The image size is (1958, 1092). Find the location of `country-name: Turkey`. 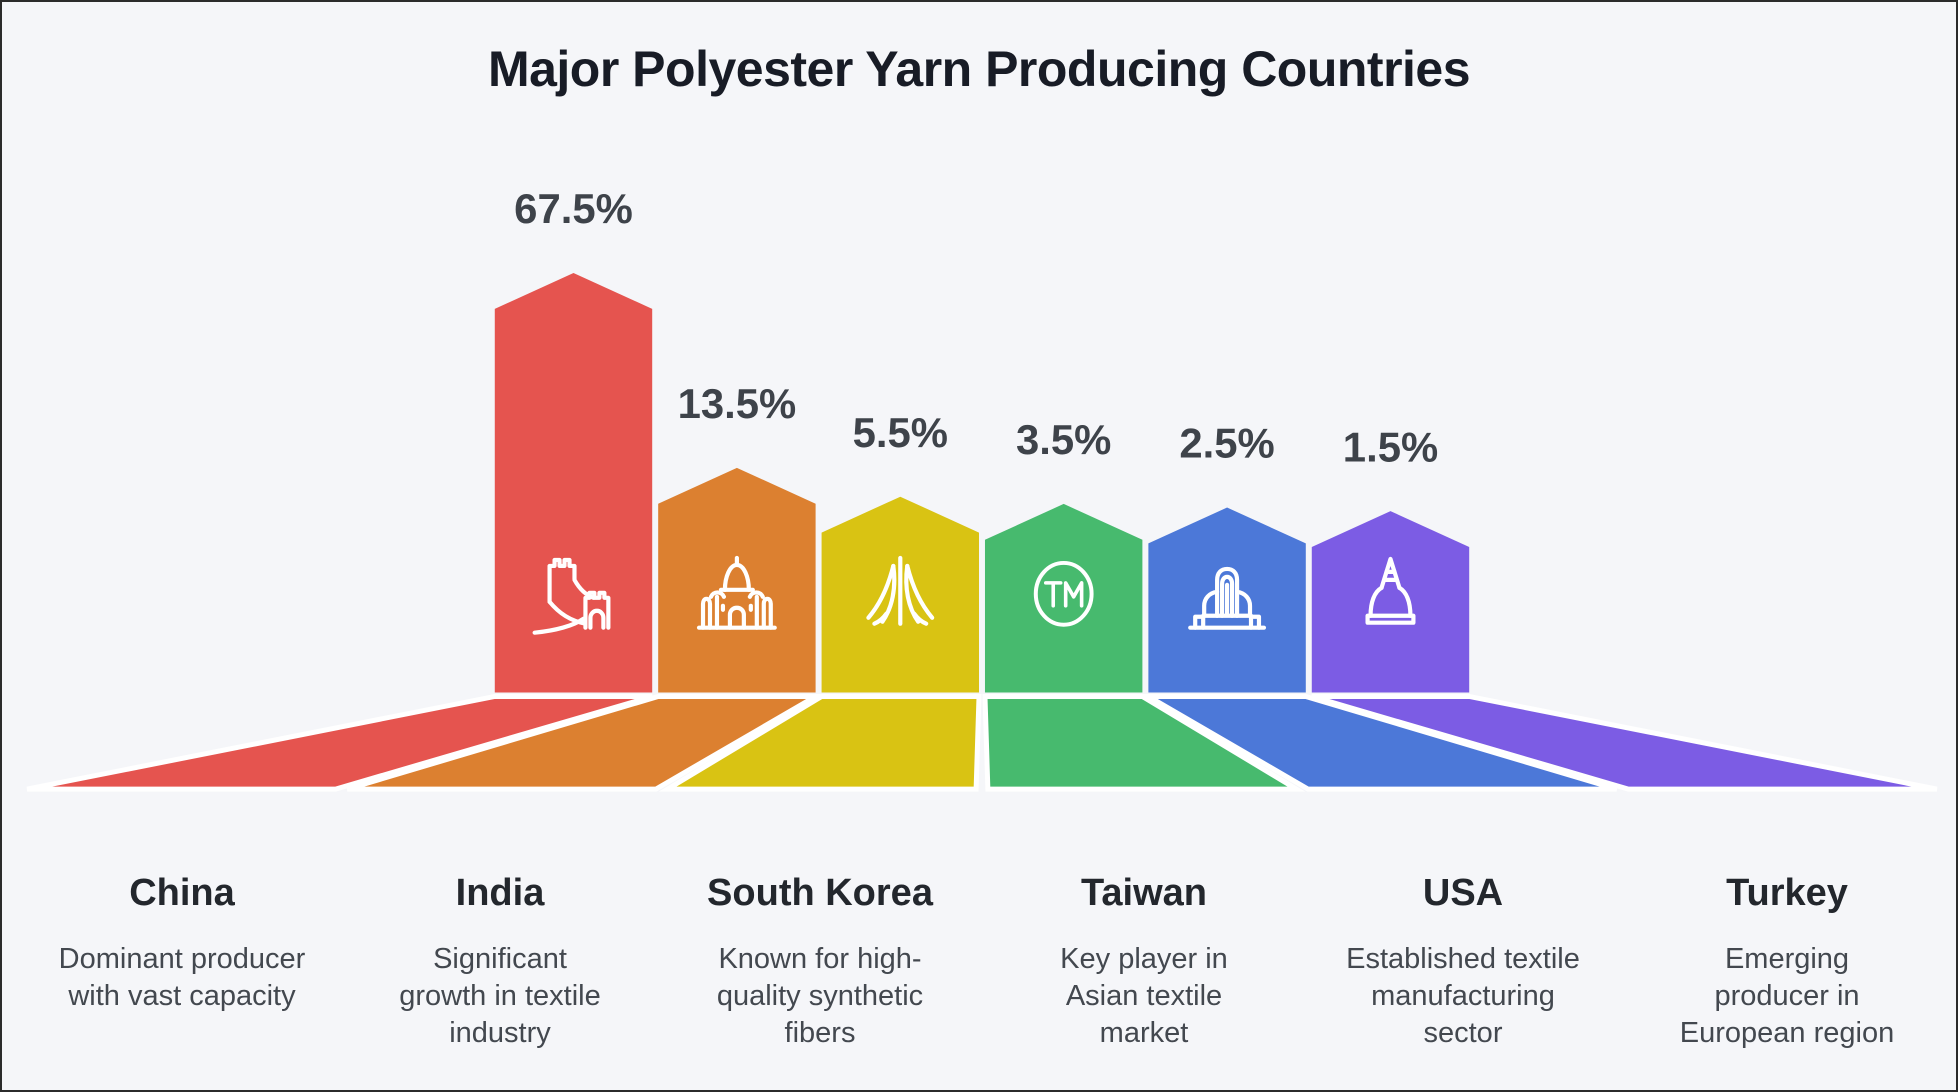

country-name: Turkey is located at coordinates (1787, 893).